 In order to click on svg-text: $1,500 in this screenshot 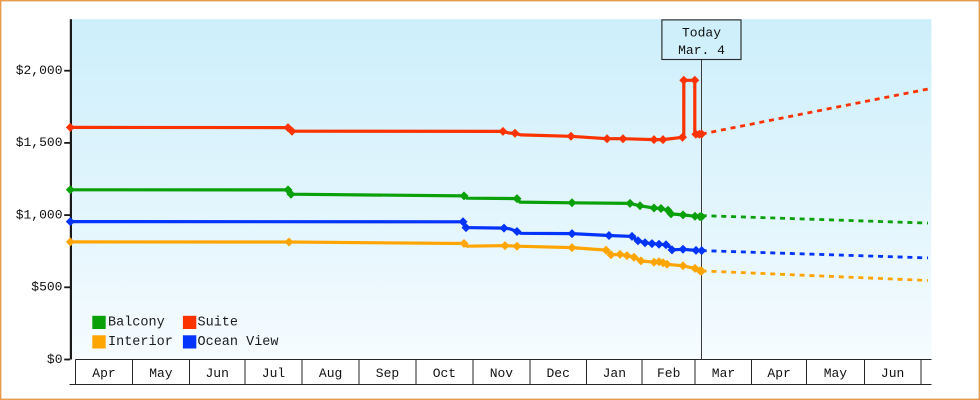, I will do `click(39, 142)`.